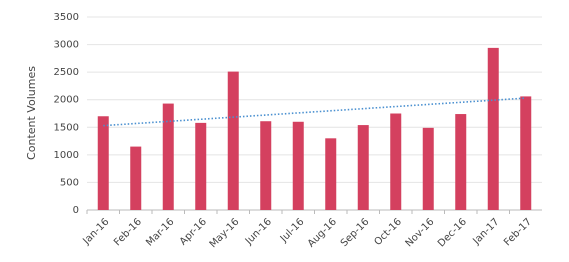  Describe the element at coordinates (518, 232) in the screenshot. I see `x-tick-label: Feb-17` at that location.